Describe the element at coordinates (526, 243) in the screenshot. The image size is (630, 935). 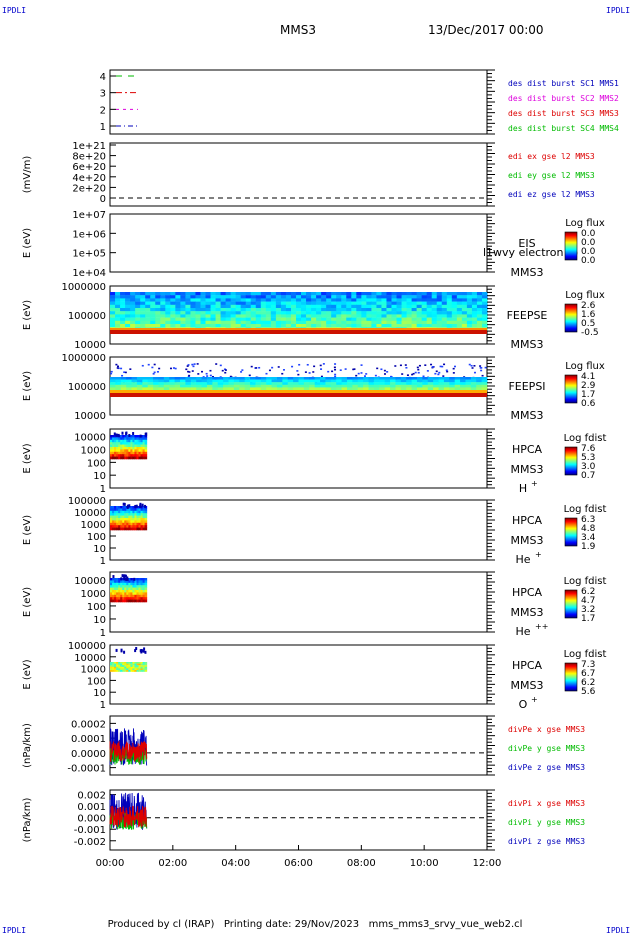
I see `instrument-label: EIS` at that location.